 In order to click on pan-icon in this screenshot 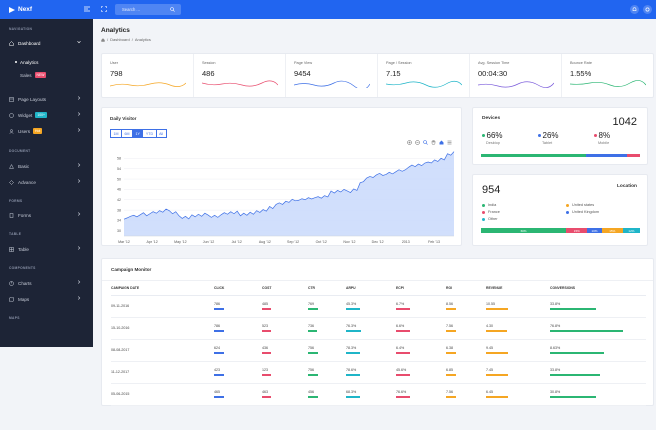, I will do `click(433, 142)`.